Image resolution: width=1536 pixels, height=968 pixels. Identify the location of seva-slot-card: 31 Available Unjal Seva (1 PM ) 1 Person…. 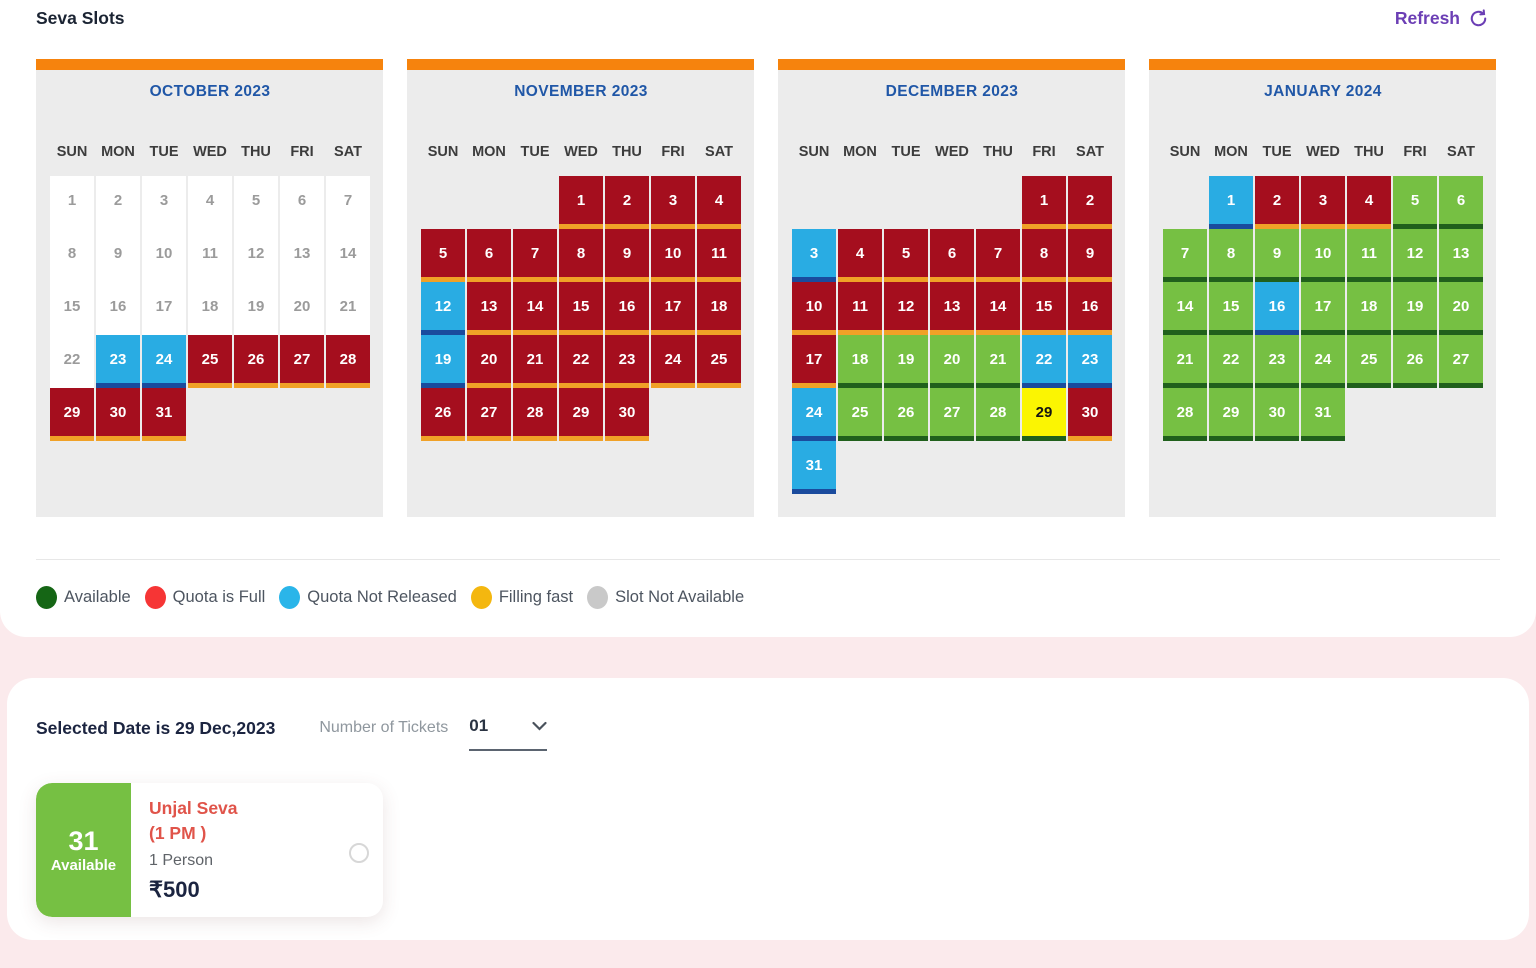
(209, 850).